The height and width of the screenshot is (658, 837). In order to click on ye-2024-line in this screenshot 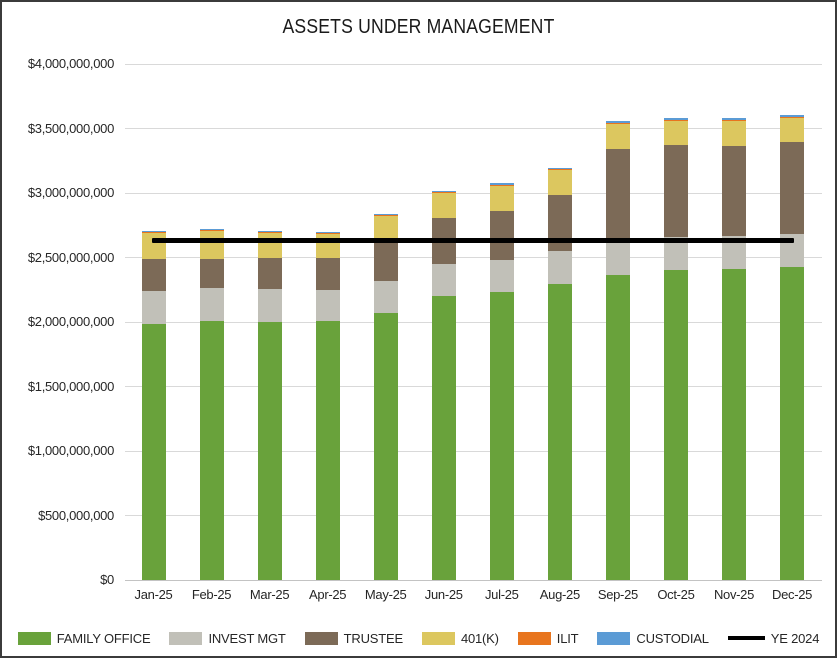, I will do `click(473, 241)`.